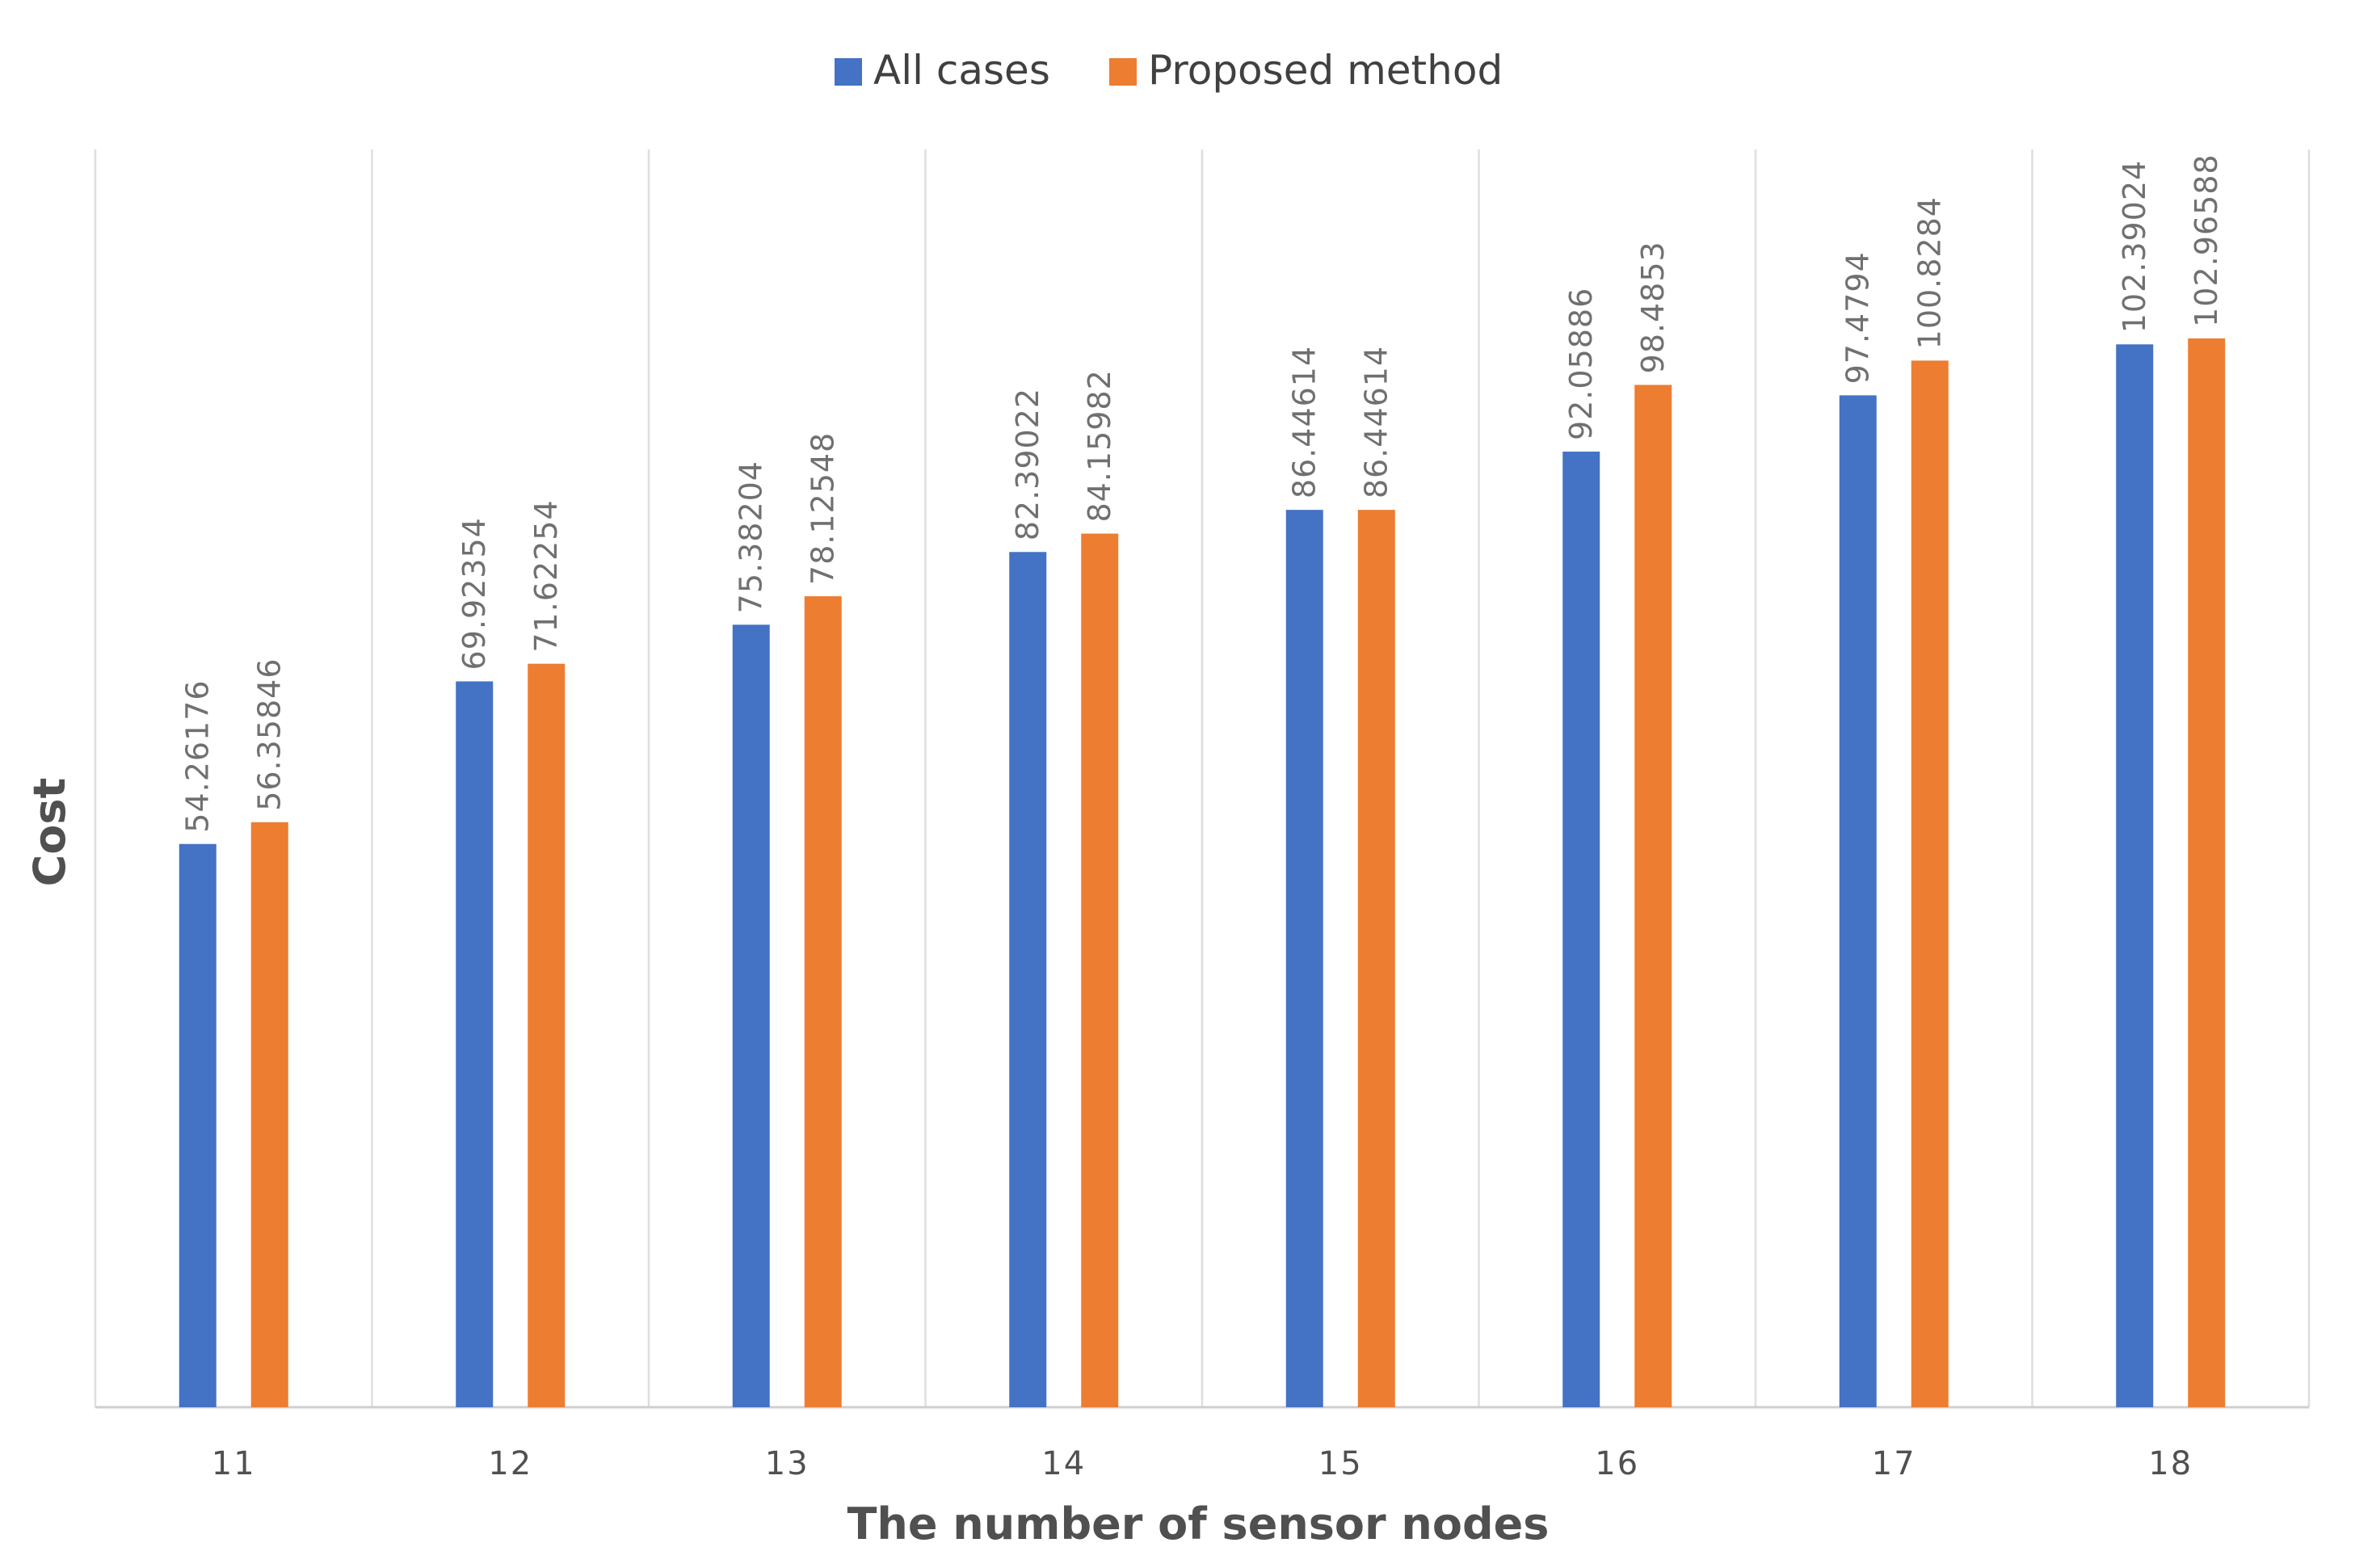  Describe the element at coordinates (2206, 240) in the screenshot. I see `data-label: 102.96588` at that location.